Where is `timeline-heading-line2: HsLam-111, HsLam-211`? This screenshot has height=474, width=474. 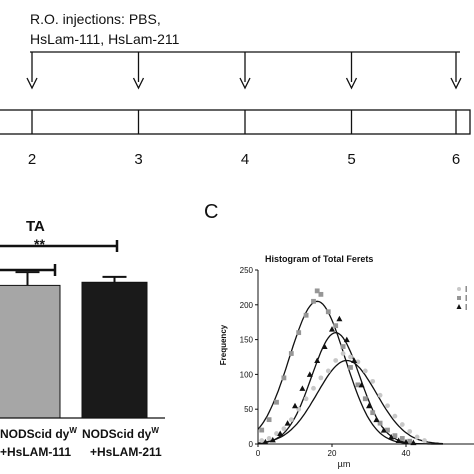 timeline-heading-line2: HsLam-111, HsLam-211 is located at coordinates (105, 39).